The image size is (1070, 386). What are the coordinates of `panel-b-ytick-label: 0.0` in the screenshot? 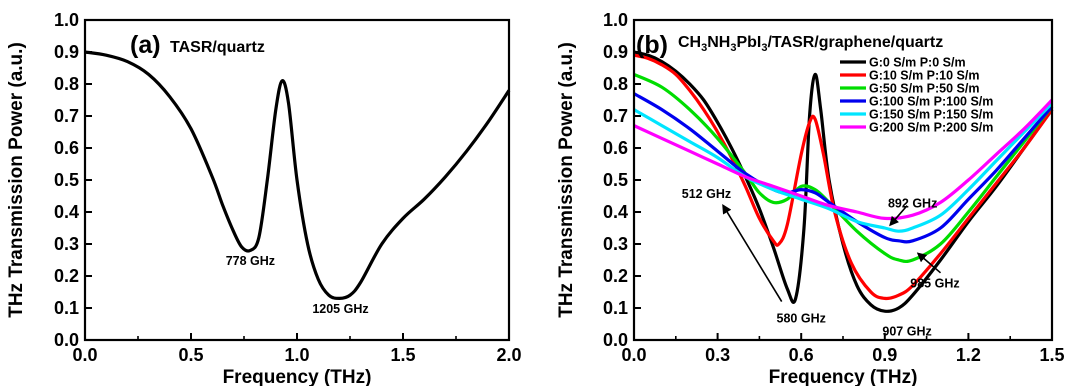 It's located at (615, 340).